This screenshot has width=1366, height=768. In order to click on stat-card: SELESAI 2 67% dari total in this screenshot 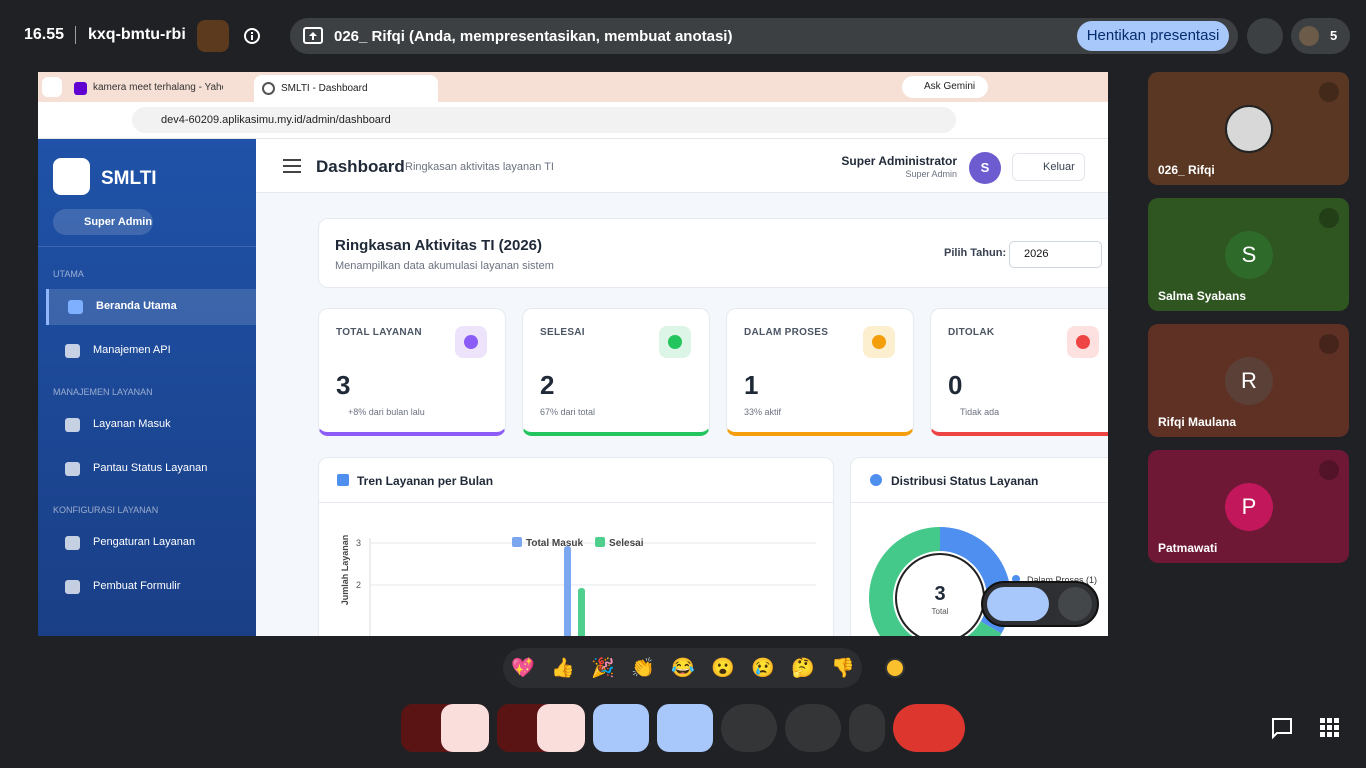, I will do `click(616, 372)`.